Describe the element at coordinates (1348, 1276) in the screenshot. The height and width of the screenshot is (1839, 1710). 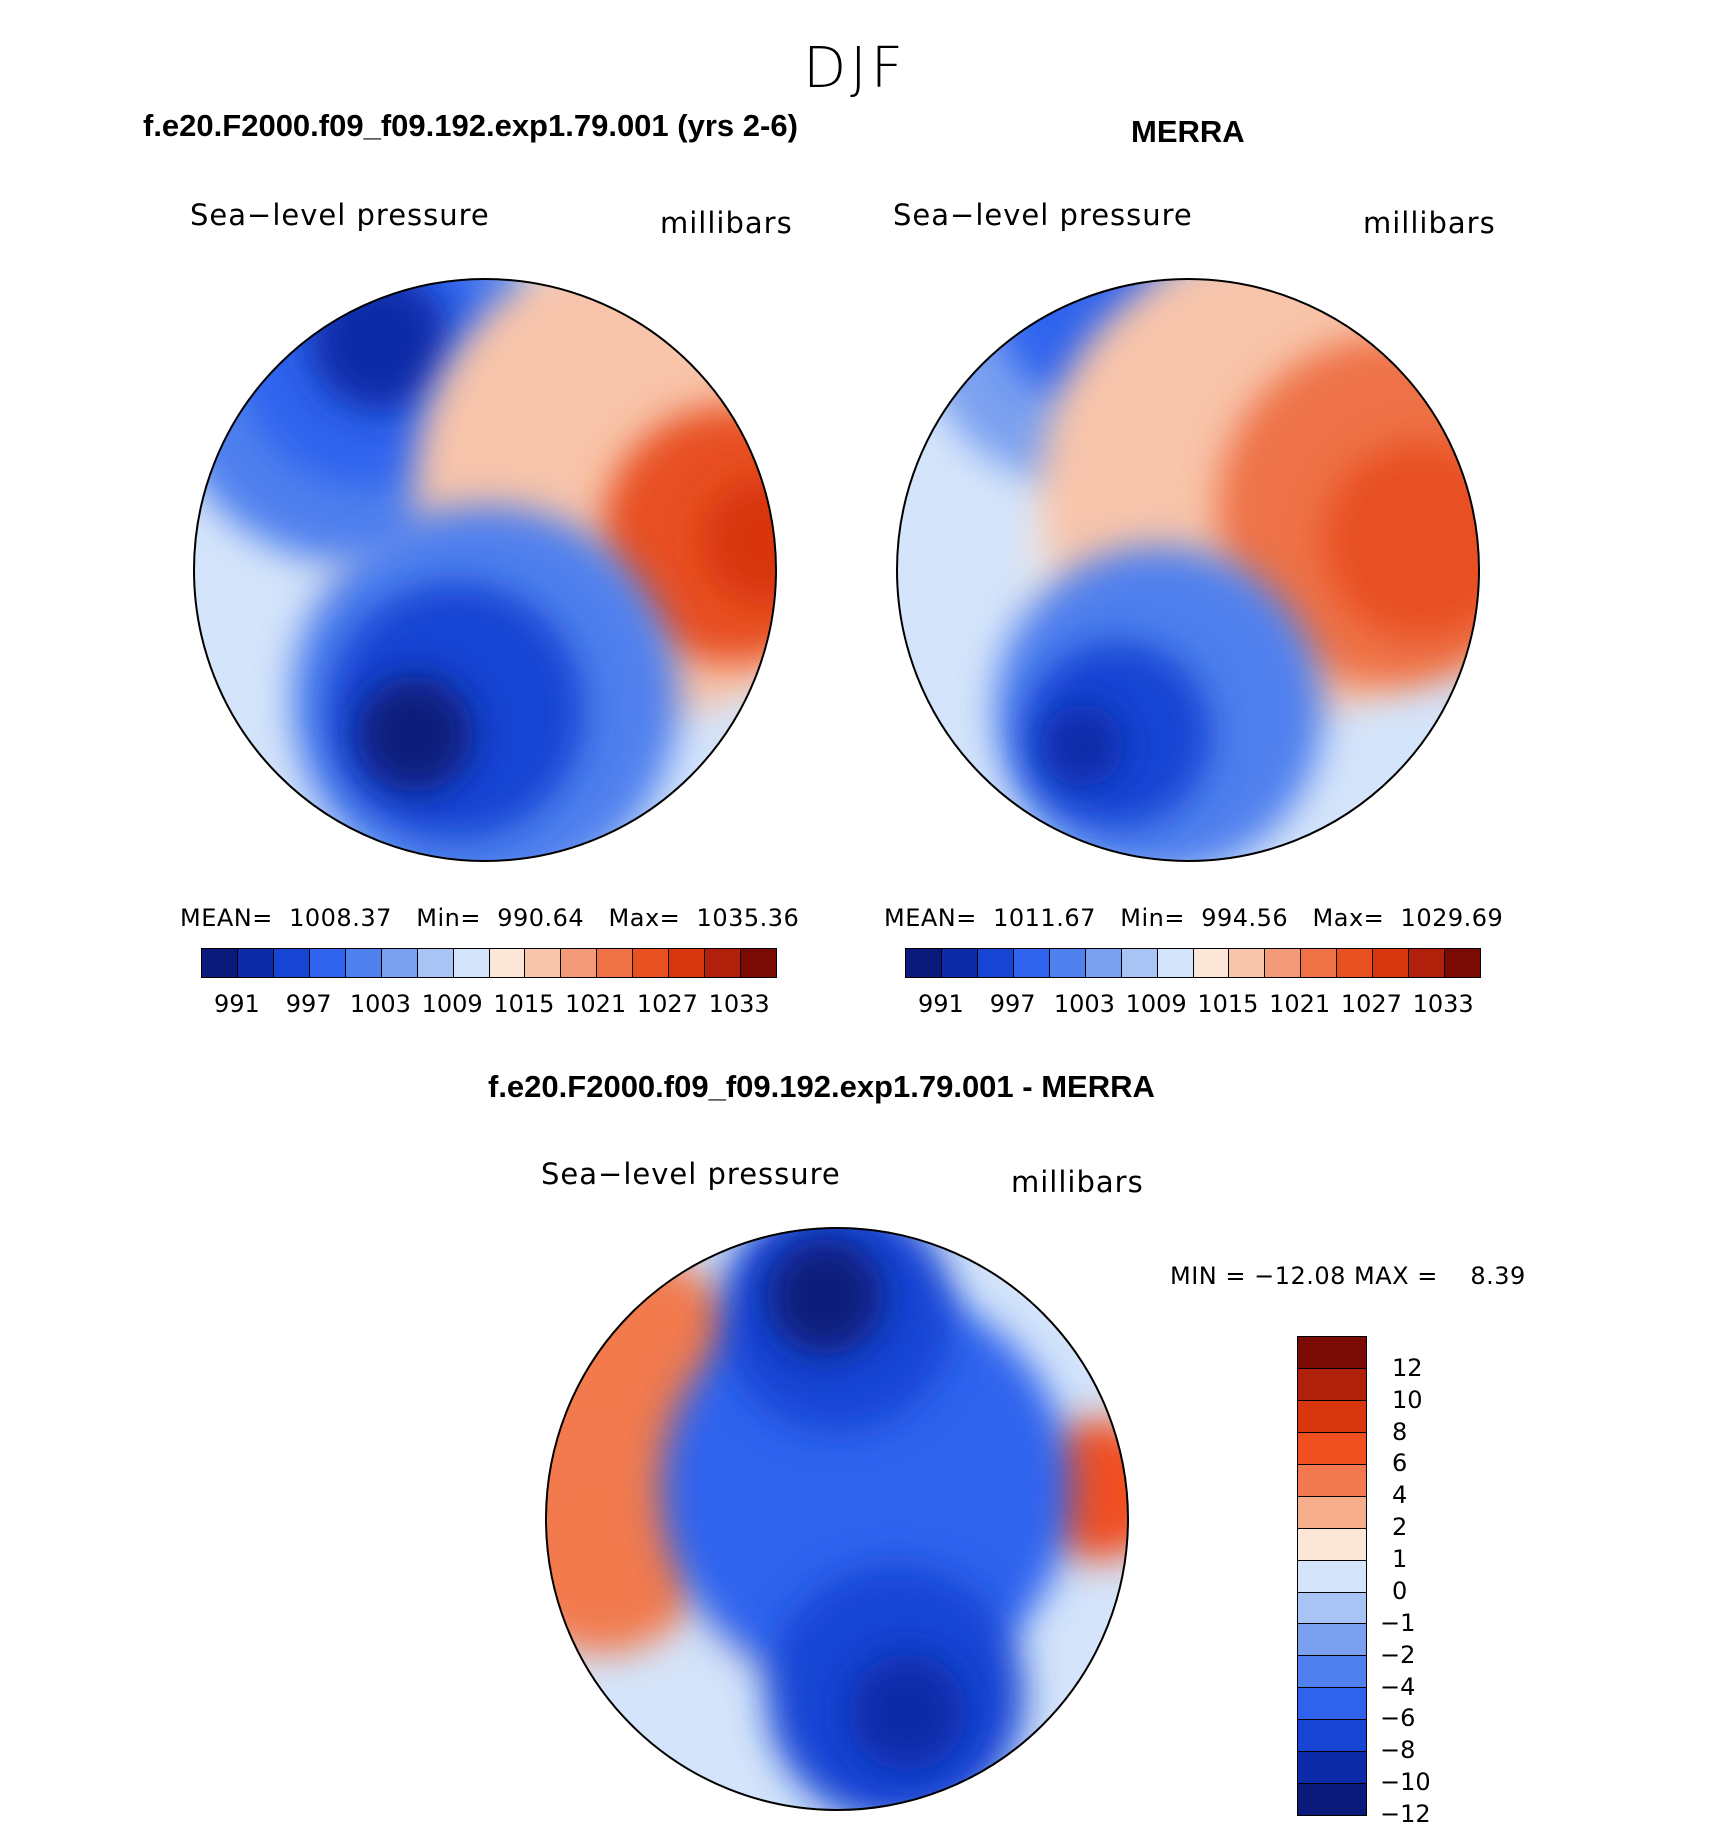
I see `panel3-stats: MIN = −12.08 MAX = 8.39` at that location.